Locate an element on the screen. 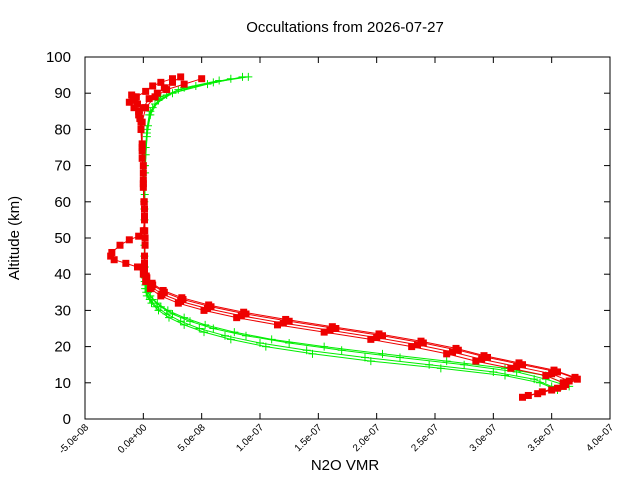  y-axis-label: Altitude (km) is located at coordinates (14, 238).